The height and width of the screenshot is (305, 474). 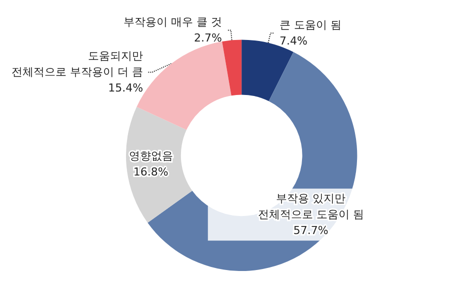 What do you see at coordinates (172, 22) in the screenshot?
I see `slice-label: 부작용이 매우 클 것` at bounding box center [172, 22].